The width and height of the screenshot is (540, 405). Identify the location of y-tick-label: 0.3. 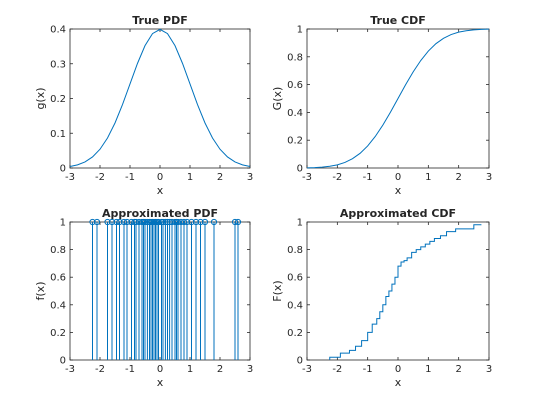
(58, 64).